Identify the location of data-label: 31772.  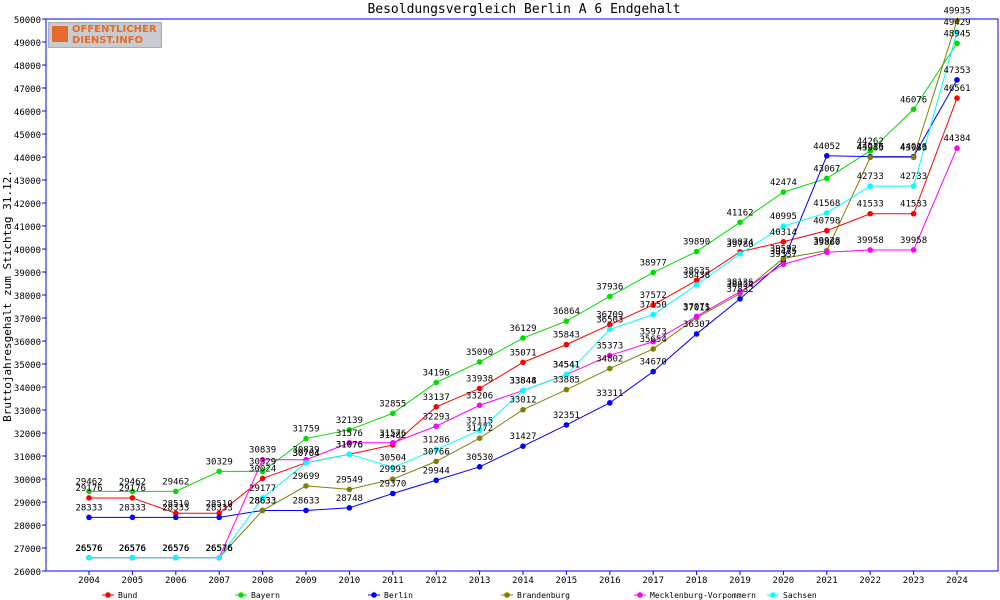
(479, 429).